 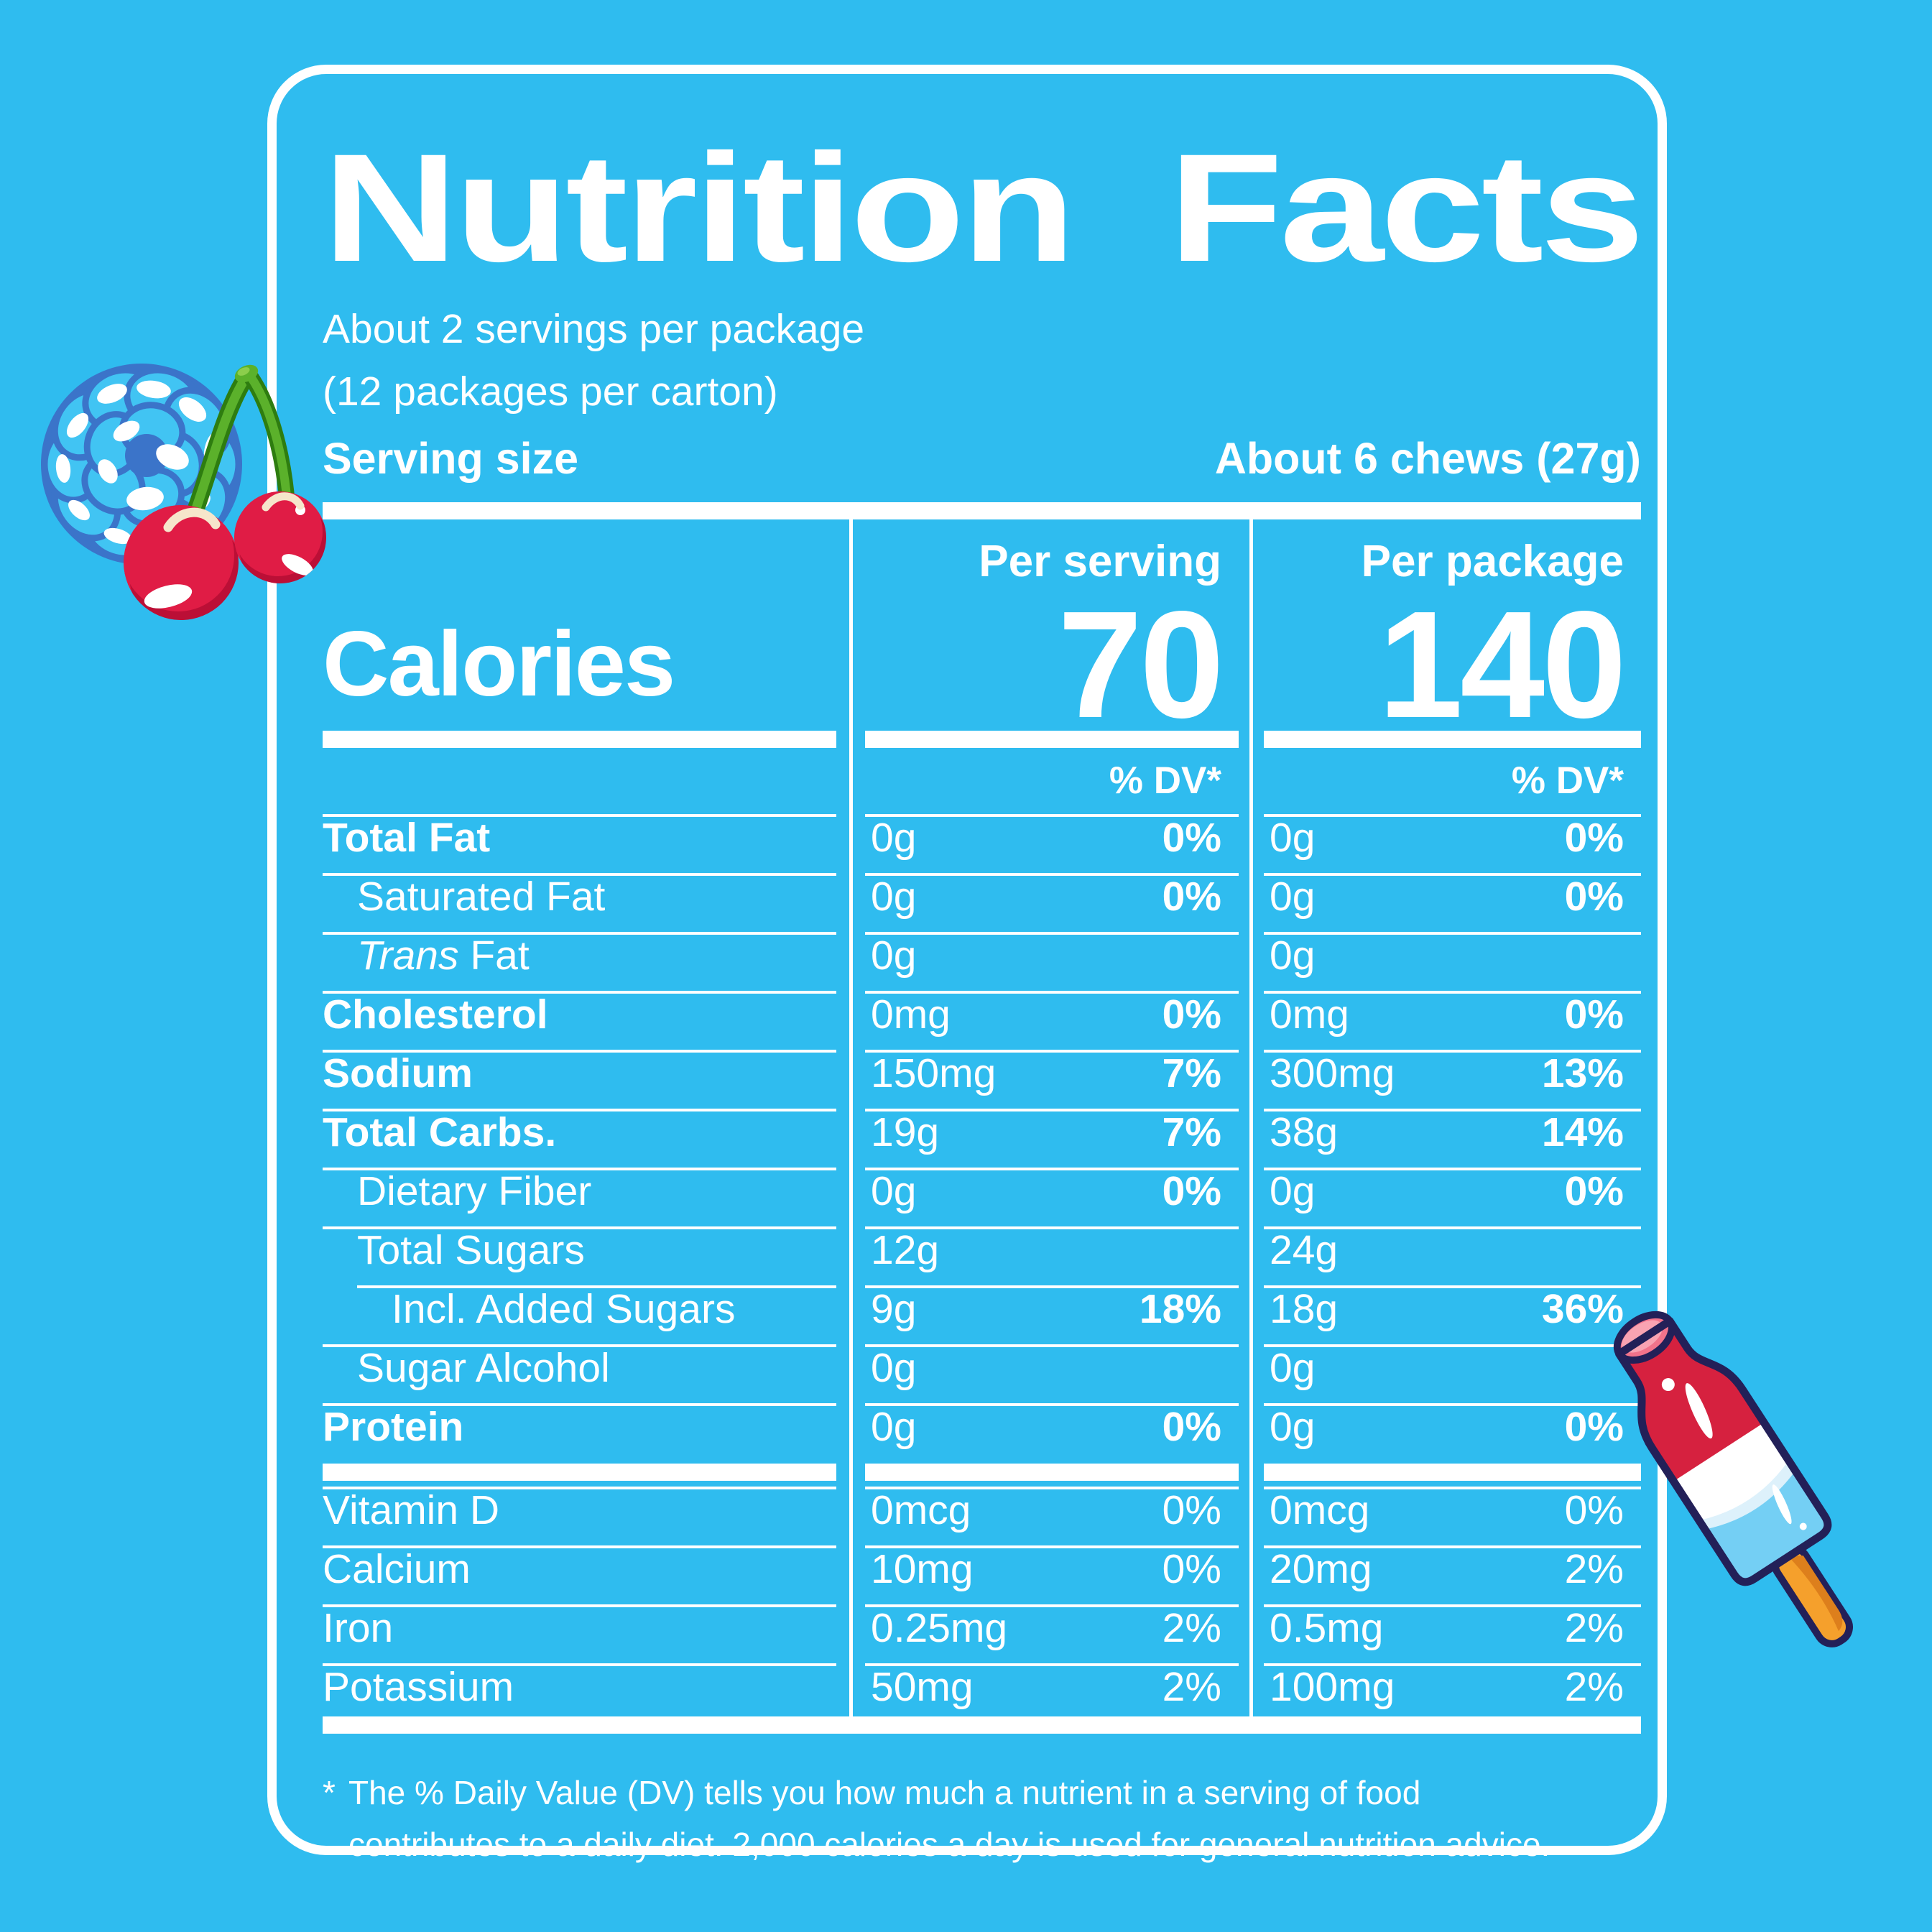 What do you see at coordinates (982, 1472) in the screenshot?
I see `divider-bar-protein` at bounding box center [982, 1472].